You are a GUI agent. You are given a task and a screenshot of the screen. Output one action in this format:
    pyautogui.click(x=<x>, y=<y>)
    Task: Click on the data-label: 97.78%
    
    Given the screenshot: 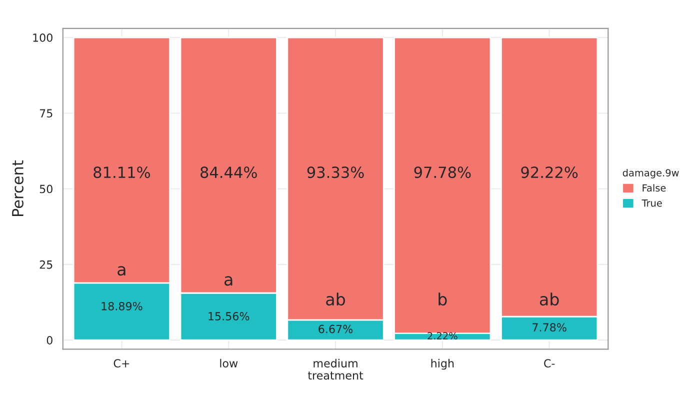 What is the action you would take?
    pyautogui.click(x=442, y=172)
    